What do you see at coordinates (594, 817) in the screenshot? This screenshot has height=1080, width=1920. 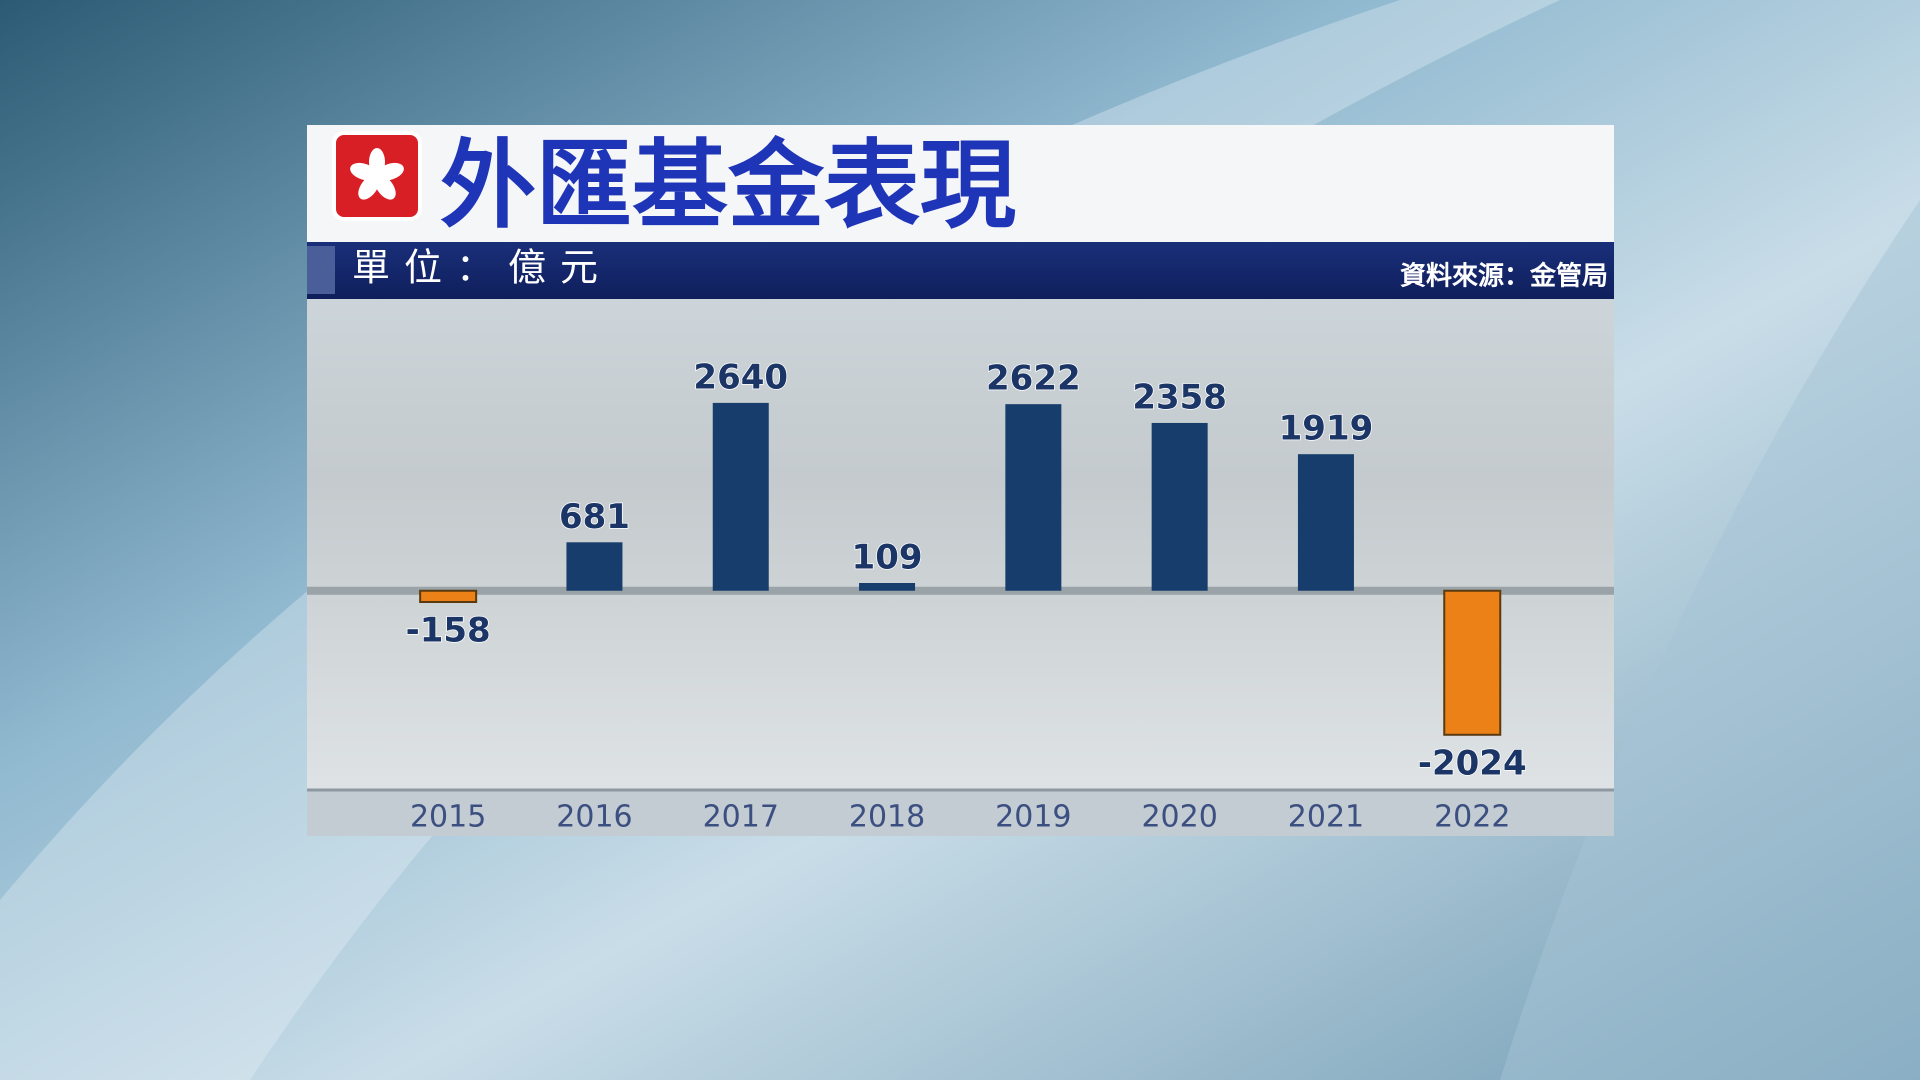 I see `x-tick-label: 2016` at bounding box center [594, 817].